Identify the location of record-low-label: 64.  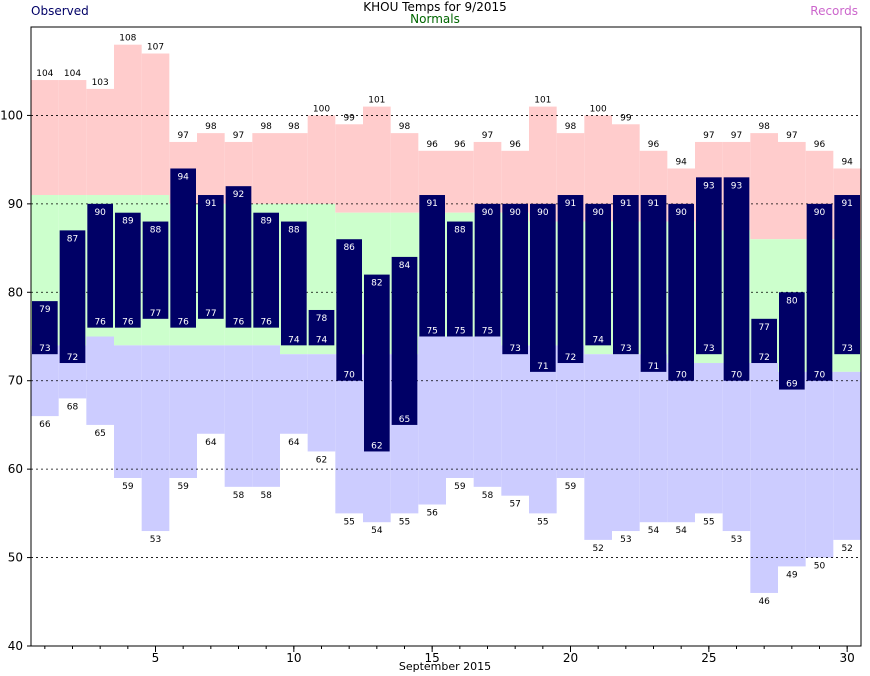
(294, 443).